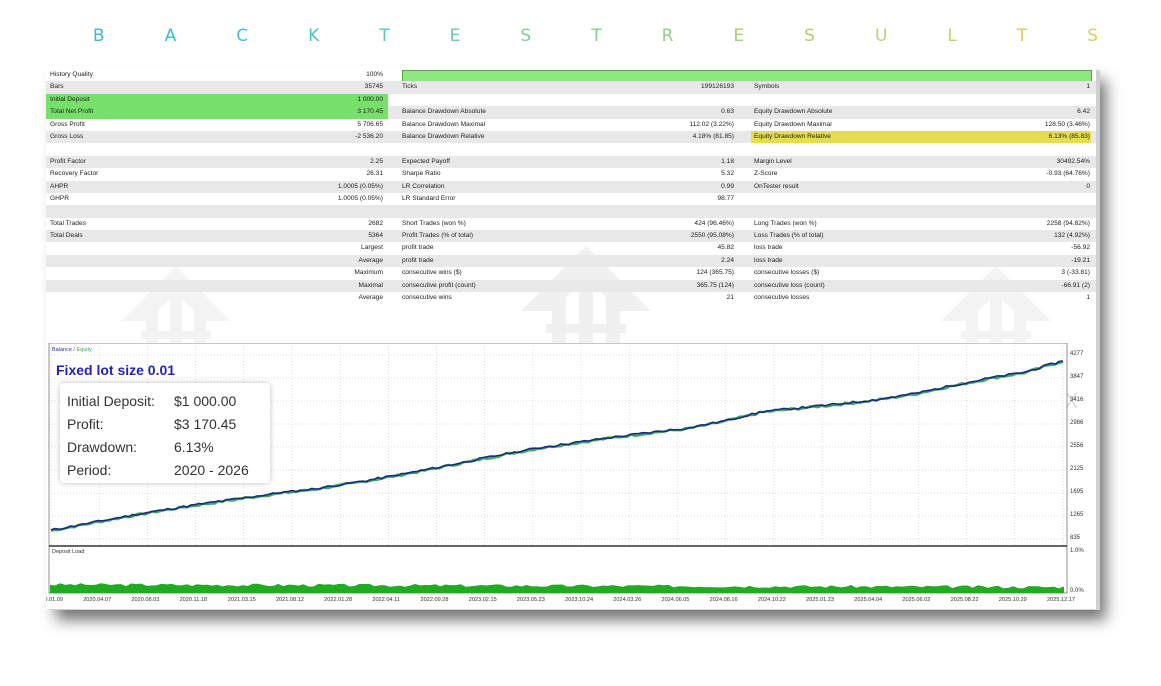 The height and width of the screenshot is (686, 1161). I want to click on max-wins-value: 124 (365.75), so click(715, 273).